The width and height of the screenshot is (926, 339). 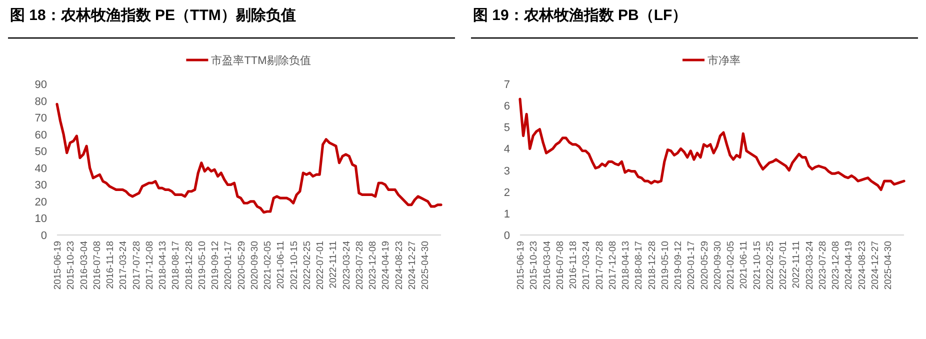 I want to click on y-tick-label: 50, so click(x=40, y=152).